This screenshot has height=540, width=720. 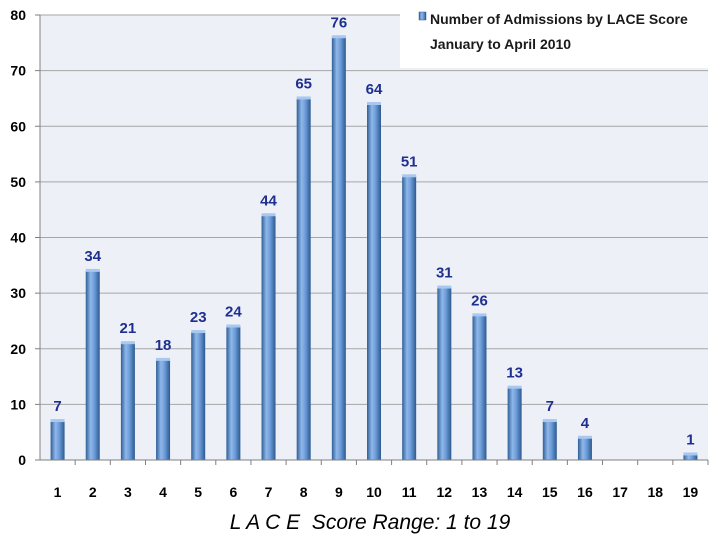 What do you see at coordinates (374, 89) in the screenshot?
I see `data-label: 64` at bounding box center [374, 89].